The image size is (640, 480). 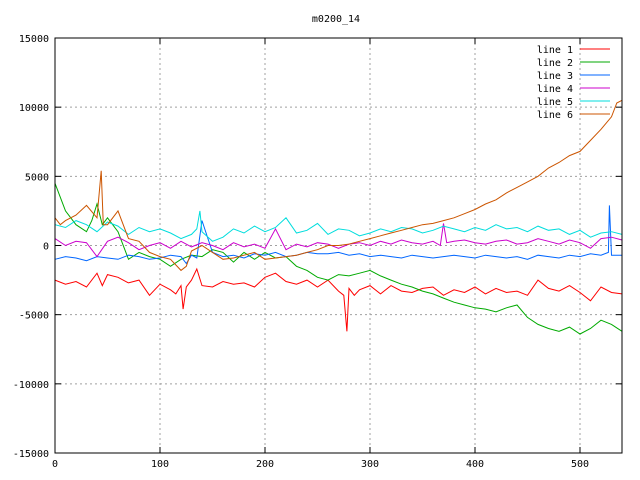 I want to click on y-tick-label: 10000, so click(x=34, y=108).